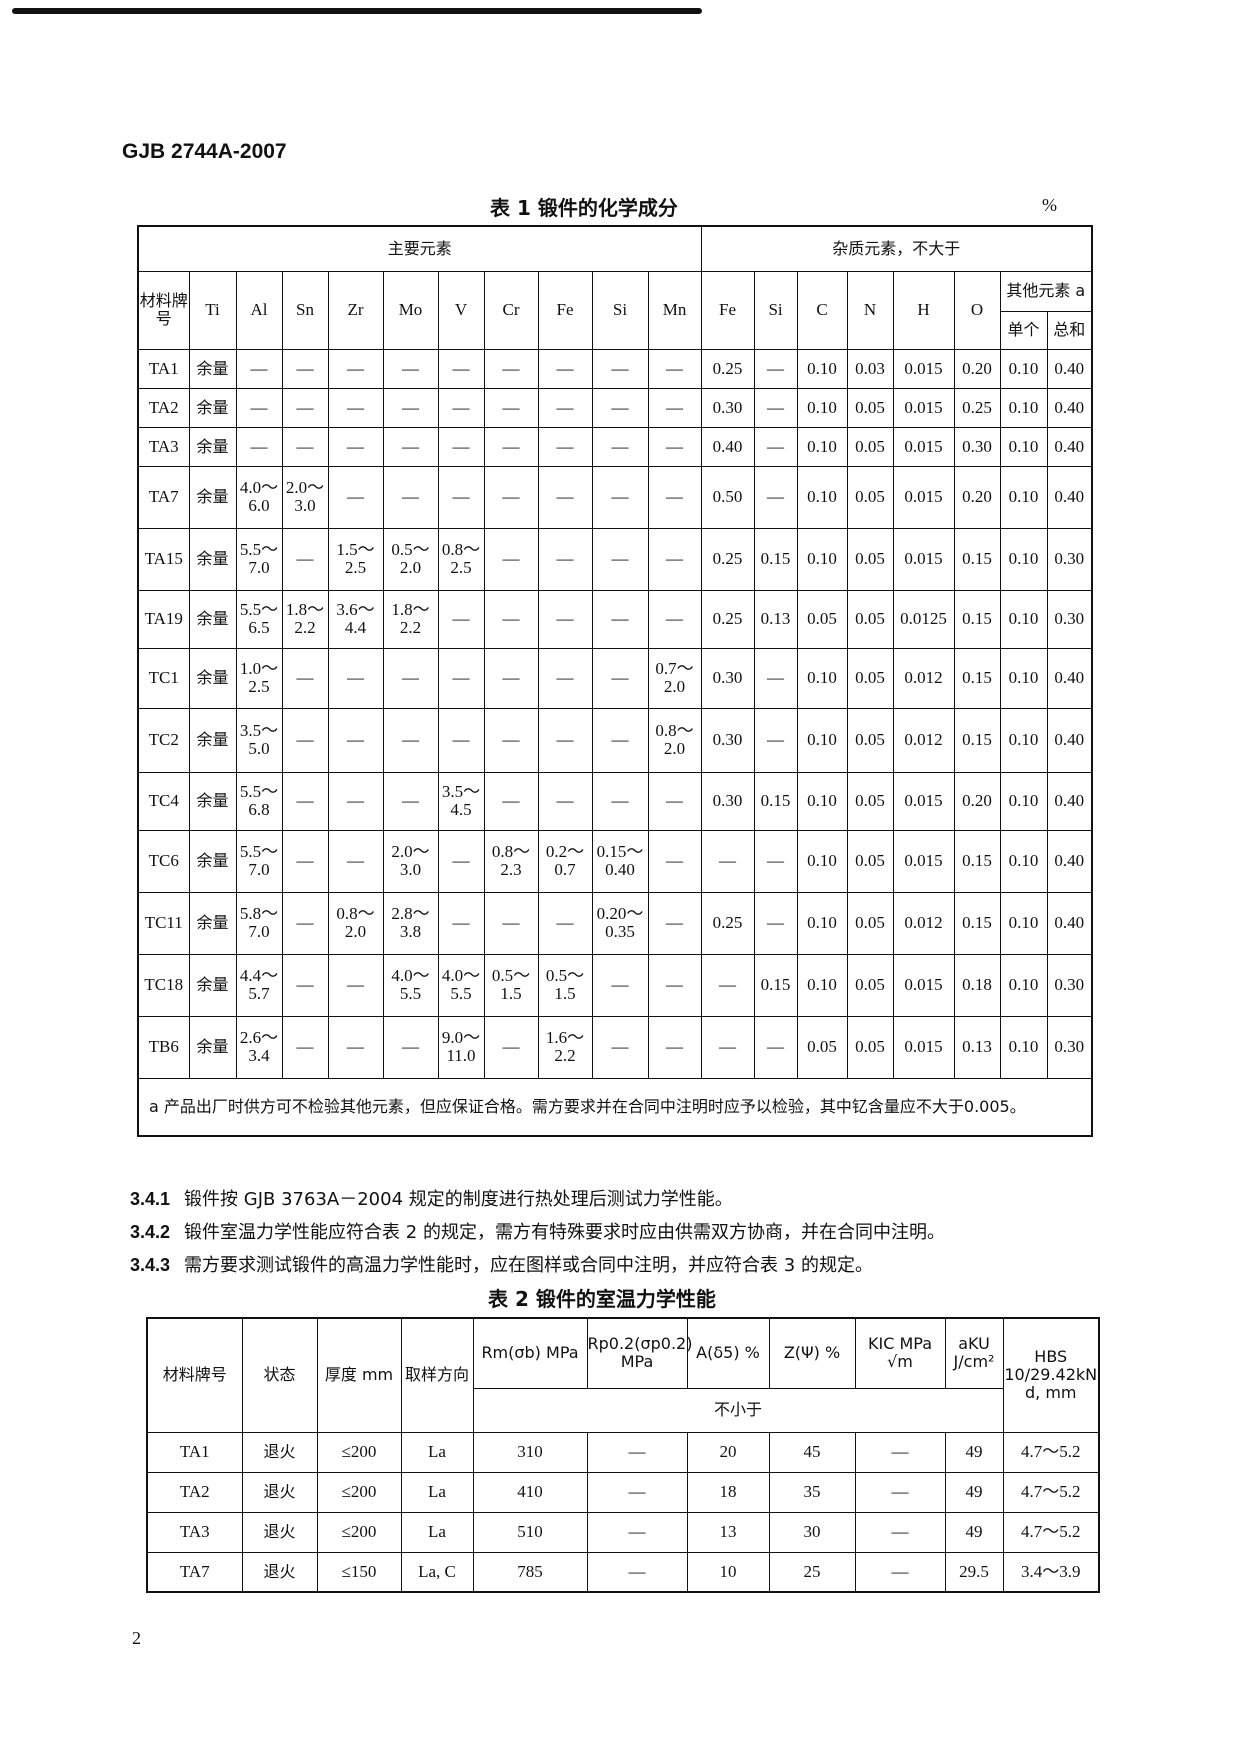 Image resolution: width=1240 pixels, height=1755 pixels. I want to click on table-cell: TC6, so click(163, 861).